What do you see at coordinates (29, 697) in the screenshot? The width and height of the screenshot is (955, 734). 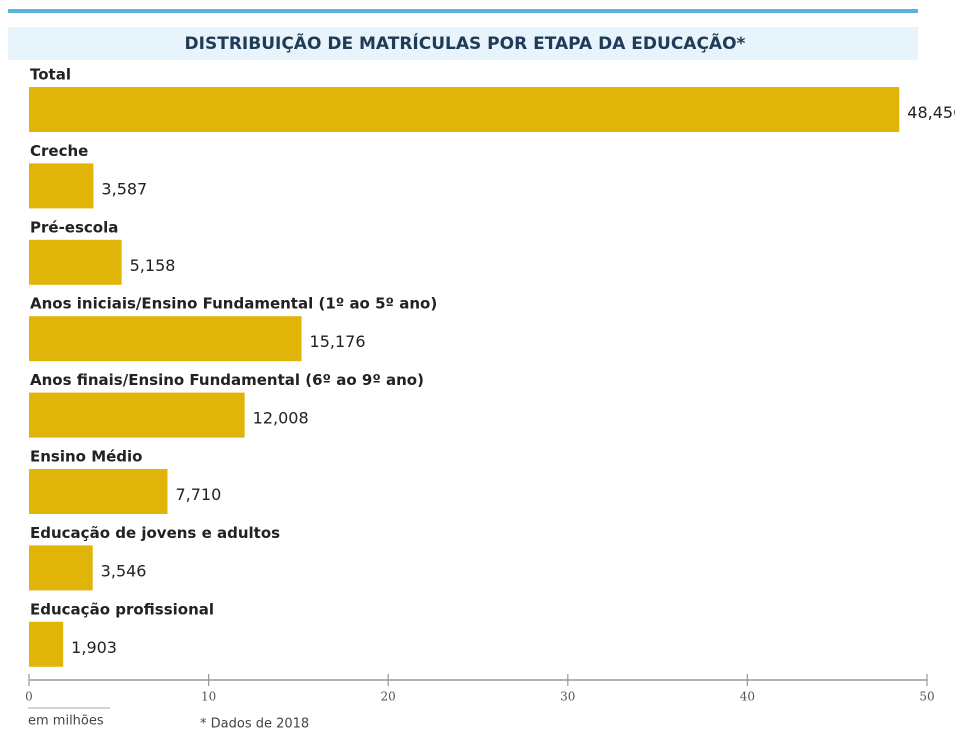 I see `x-tick-label: 0` at bounding box center [29, 697].